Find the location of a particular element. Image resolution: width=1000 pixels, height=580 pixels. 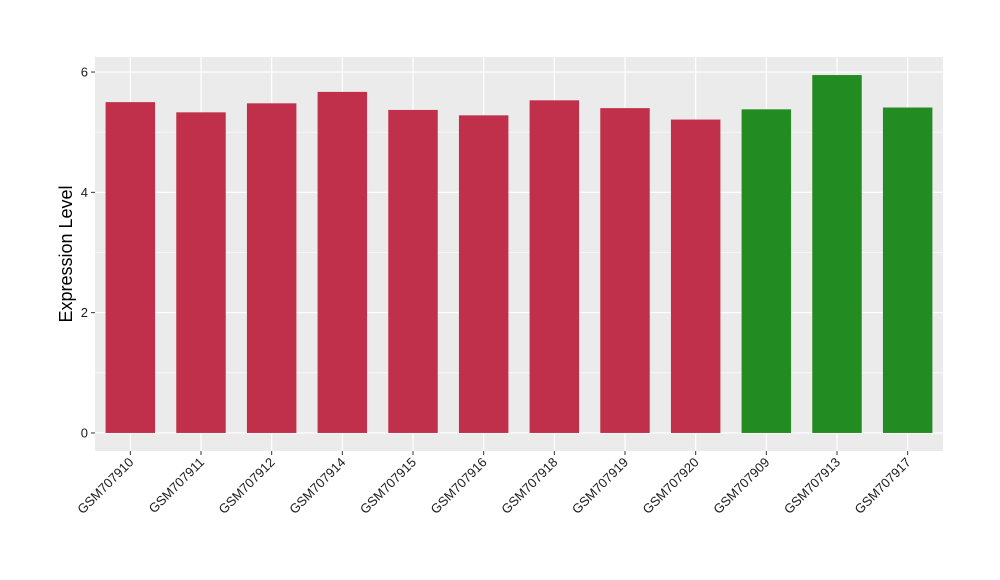

y-tick-label: 2 is located at coordinates (84, 312).